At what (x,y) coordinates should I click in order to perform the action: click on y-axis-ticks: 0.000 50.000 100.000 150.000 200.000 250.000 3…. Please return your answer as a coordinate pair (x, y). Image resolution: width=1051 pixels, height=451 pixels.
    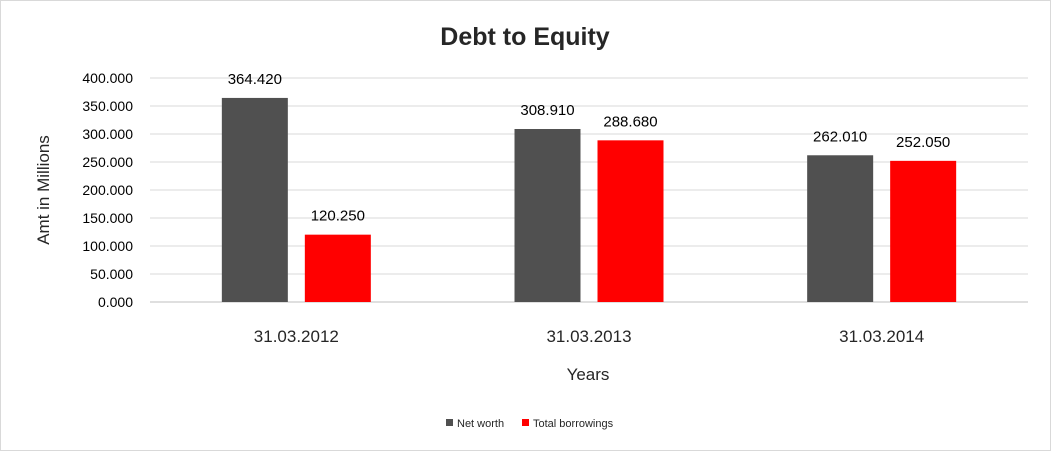
    Looking at the image, I should click on (107, 190).